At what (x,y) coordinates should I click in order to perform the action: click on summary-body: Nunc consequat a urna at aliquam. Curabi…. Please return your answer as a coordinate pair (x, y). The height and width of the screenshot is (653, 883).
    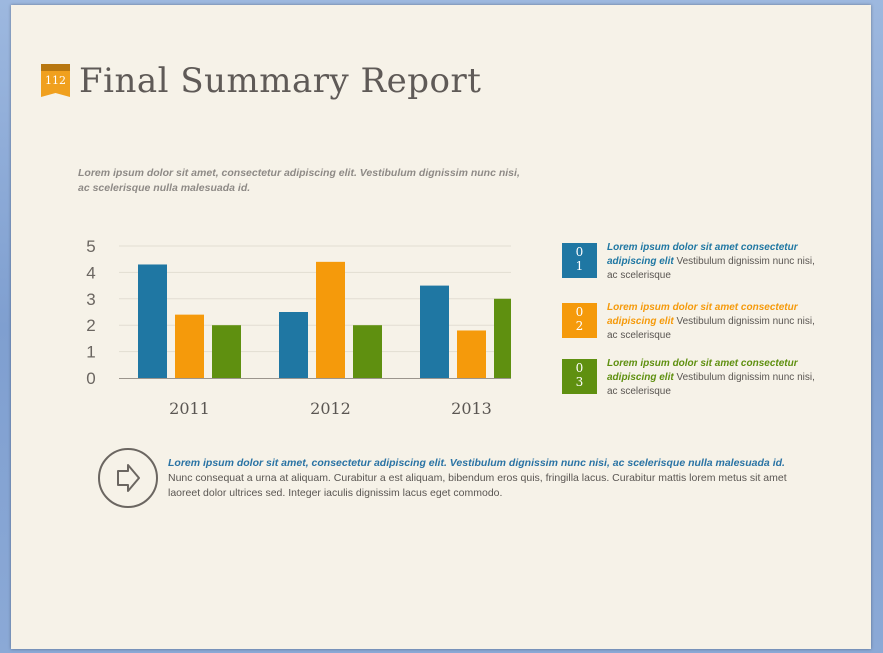
    Looking at the image, I should click on (477, 485).